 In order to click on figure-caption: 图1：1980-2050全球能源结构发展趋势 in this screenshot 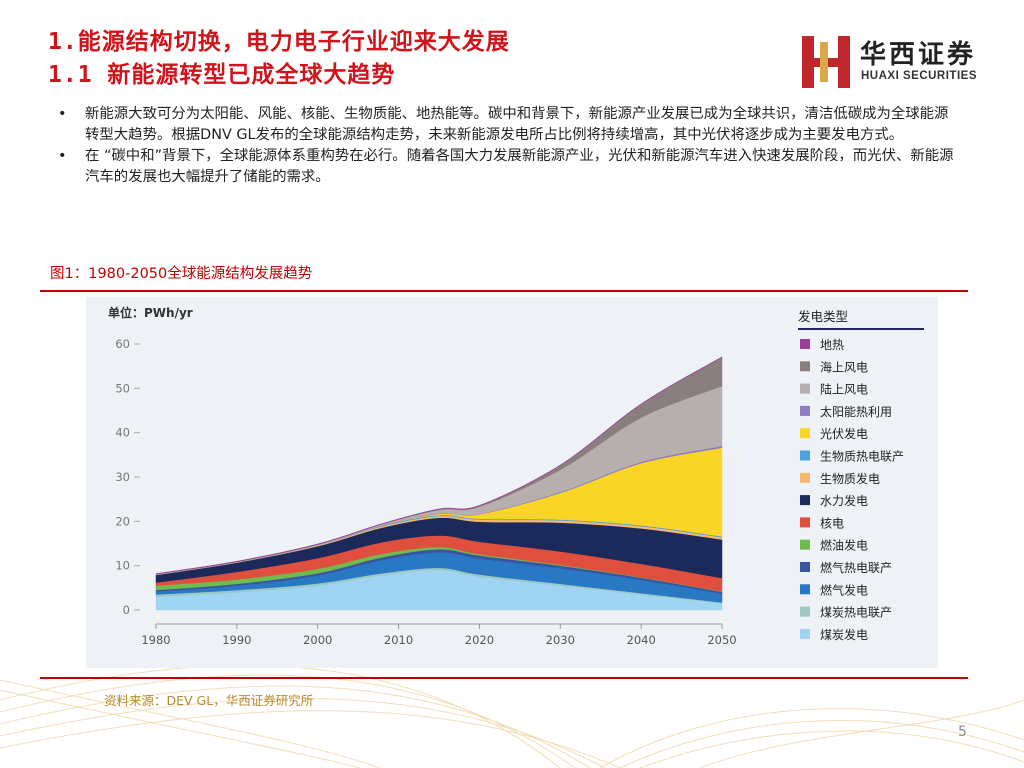, I will do `click(181, 274)`.